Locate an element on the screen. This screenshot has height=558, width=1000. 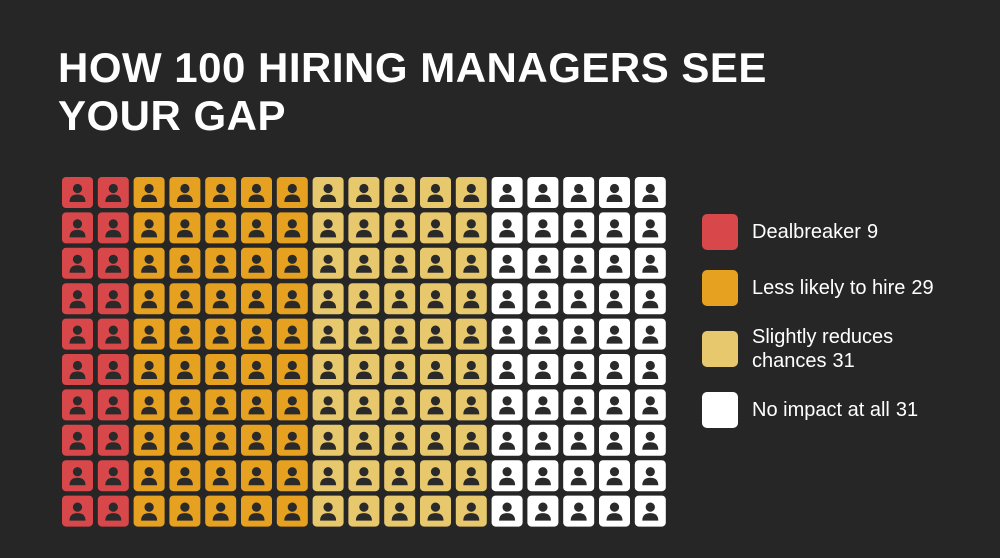
legend-value: 9 is located at coordinates (872, 232).